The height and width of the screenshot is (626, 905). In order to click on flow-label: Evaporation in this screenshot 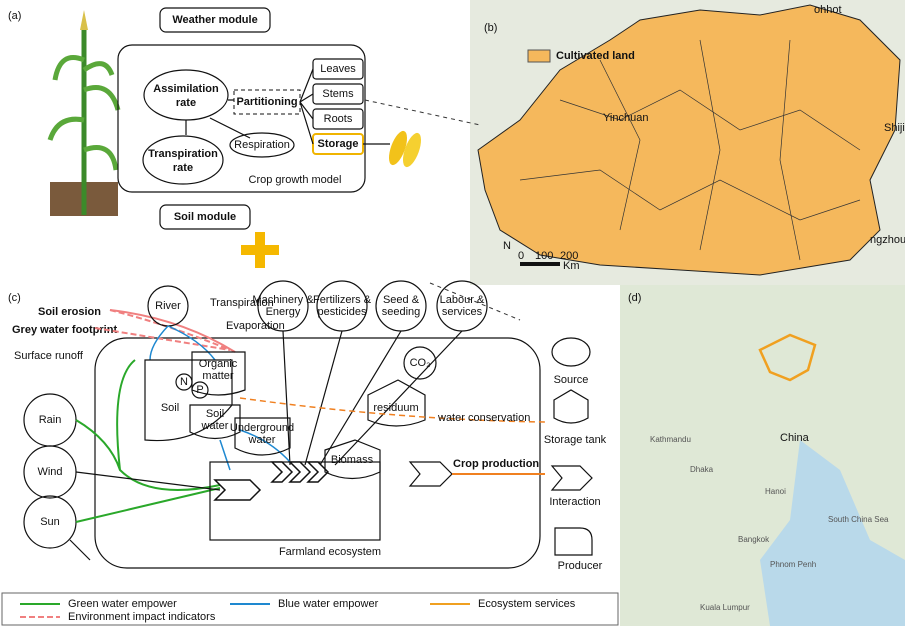, I will do `click(255, 326)`.